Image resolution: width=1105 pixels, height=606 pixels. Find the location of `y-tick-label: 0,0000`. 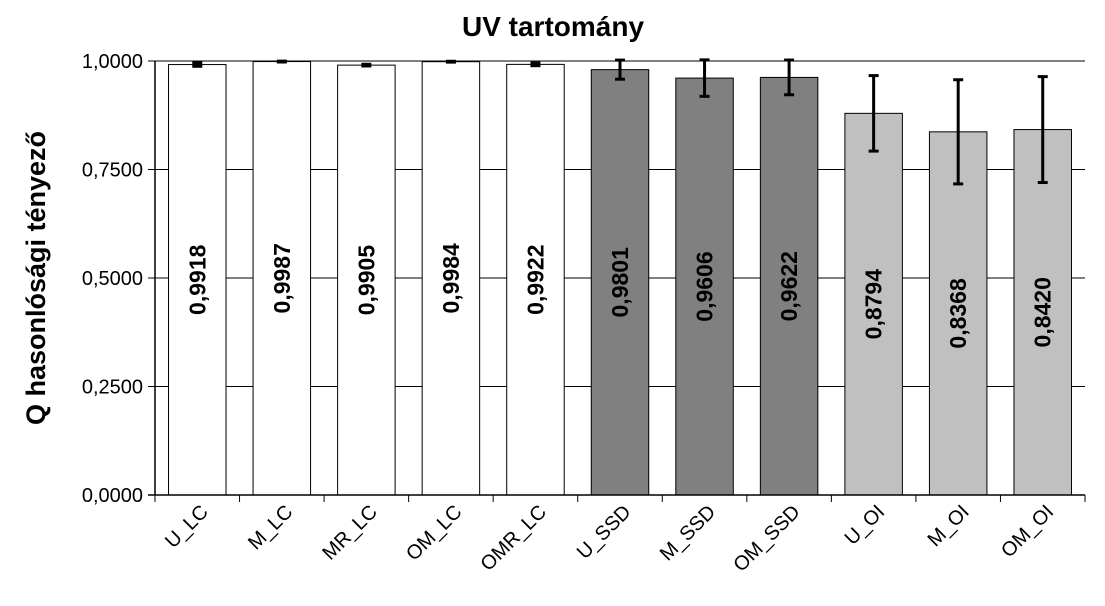

y-tick-label: 0,0000 is located at coordinates (112, 496).